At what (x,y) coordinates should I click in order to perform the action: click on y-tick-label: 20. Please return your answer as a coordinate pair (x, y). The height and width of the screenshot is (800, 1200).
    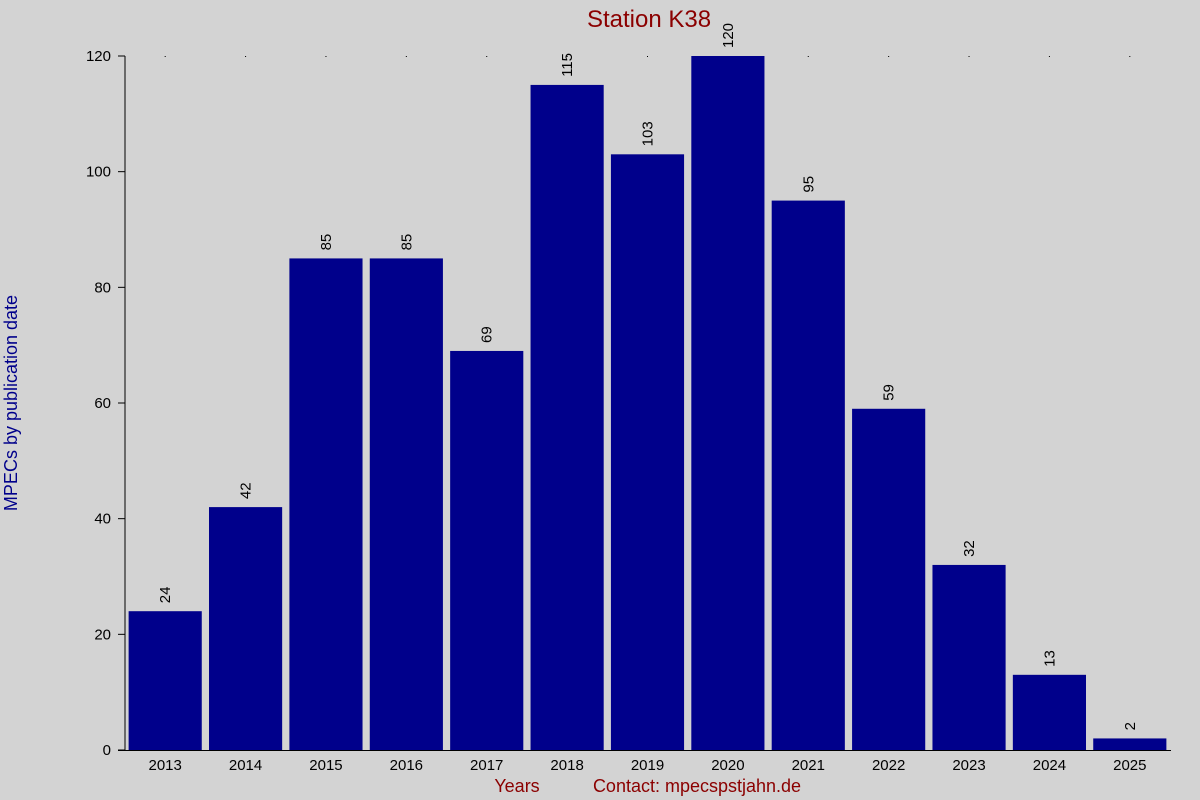
    Looking at the image, I should click on (102, 634).